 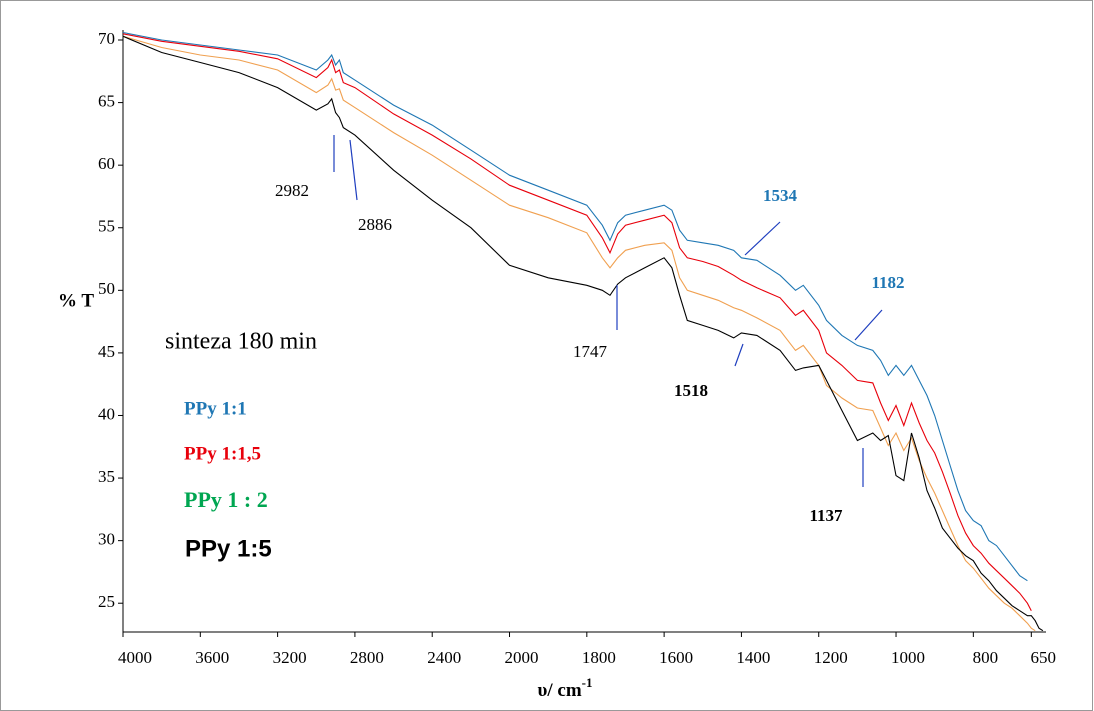 What do you see at coordinates (691, 390) in the screenshot?
I see `annotation: 1518` at bounding box center [691, 390].